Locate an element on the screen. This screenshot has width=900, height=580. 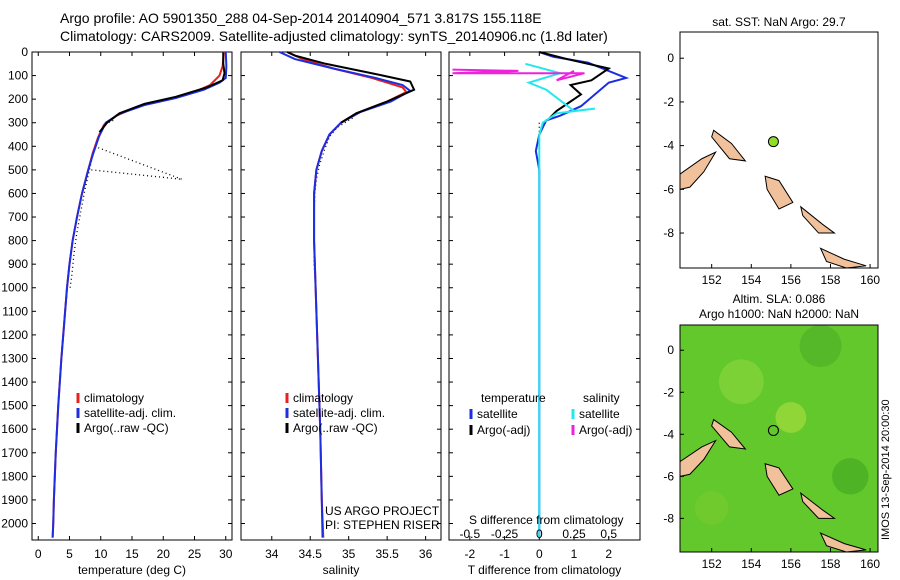
depth-tick-label: 1900 is located at coordinates (14, 500).